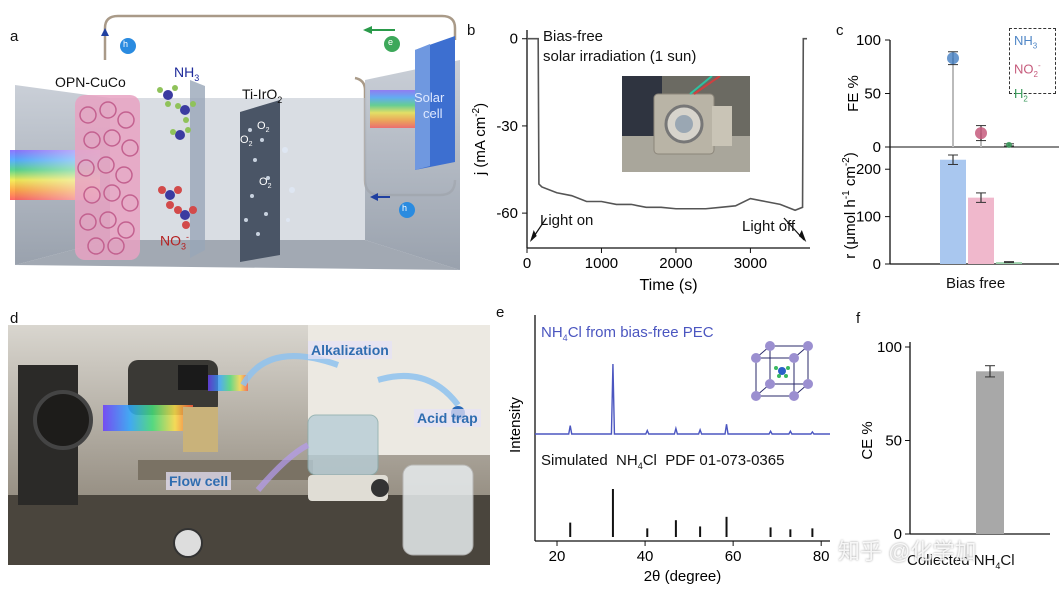  Describe the element at coordinates (893, 441) in the screenshot. I see `y-tick-label-f-1: 50` at that location.